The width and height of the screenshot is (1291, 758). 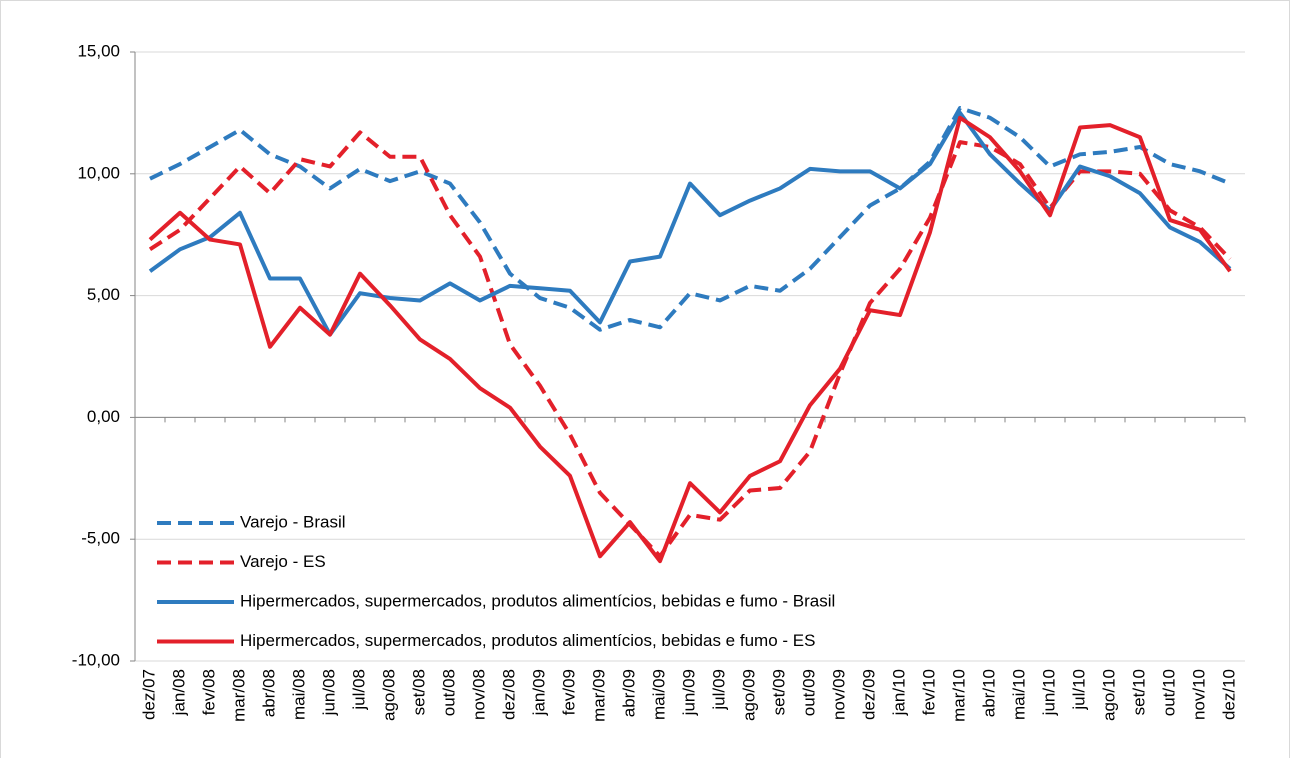 I want to click on x-tick-label: dez/07, so click(x=148, y=694).